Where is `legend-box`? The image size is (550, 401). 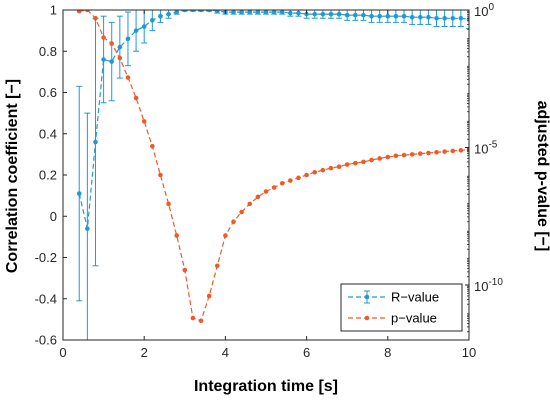 legend-box is located at coordinates (401, 307).